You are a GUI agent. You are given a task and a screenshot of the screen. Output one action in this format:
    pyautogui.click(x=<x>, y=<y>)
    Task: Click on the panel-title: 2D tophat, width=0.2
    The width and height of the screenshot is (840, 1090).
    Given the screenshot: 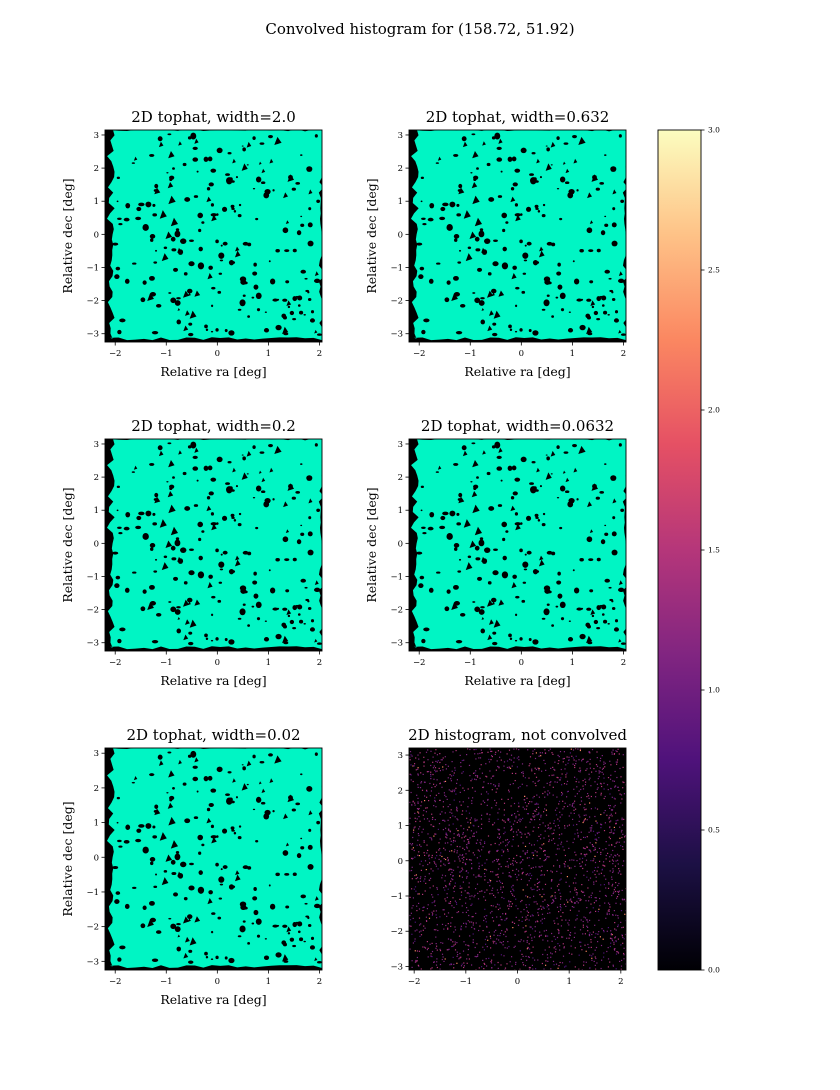 What is the action you would take?
    pyautogui.click(x=213, y=426)
    